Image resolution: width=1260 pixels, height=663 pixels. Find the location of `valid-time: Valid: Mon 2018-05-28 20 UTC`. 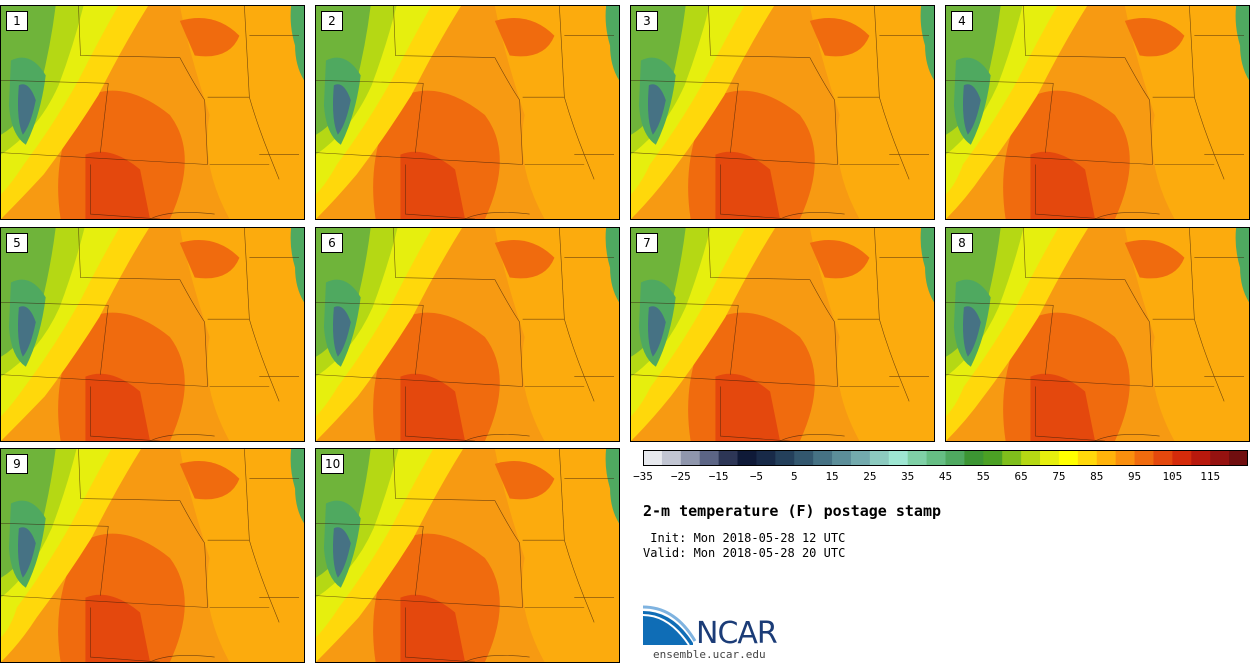

valid-time: Valid: Mon 2018-05-28 20 UTC is located at coordinates (744, 553).